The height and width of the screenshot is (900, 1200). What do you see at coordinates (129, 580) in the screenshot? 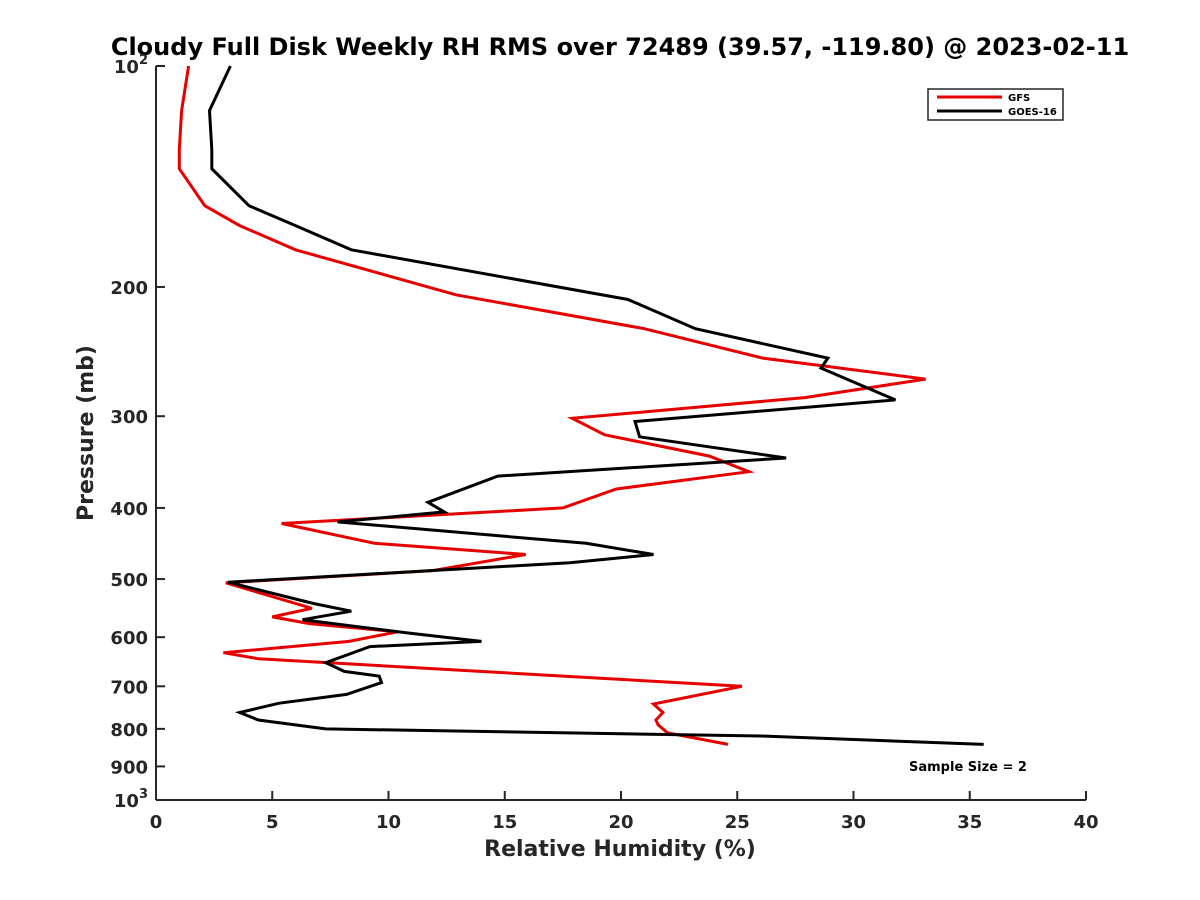
I see `y-tick-label: 500` at bounding box center [129, 580].